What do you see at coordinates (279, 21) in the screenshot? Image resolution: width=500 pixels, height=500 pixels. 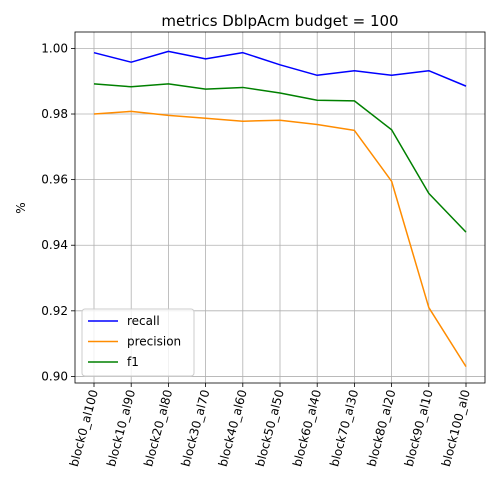 I see `chart-title: metrics DblpAcm budget = 100` at bounding box center [279, 21].